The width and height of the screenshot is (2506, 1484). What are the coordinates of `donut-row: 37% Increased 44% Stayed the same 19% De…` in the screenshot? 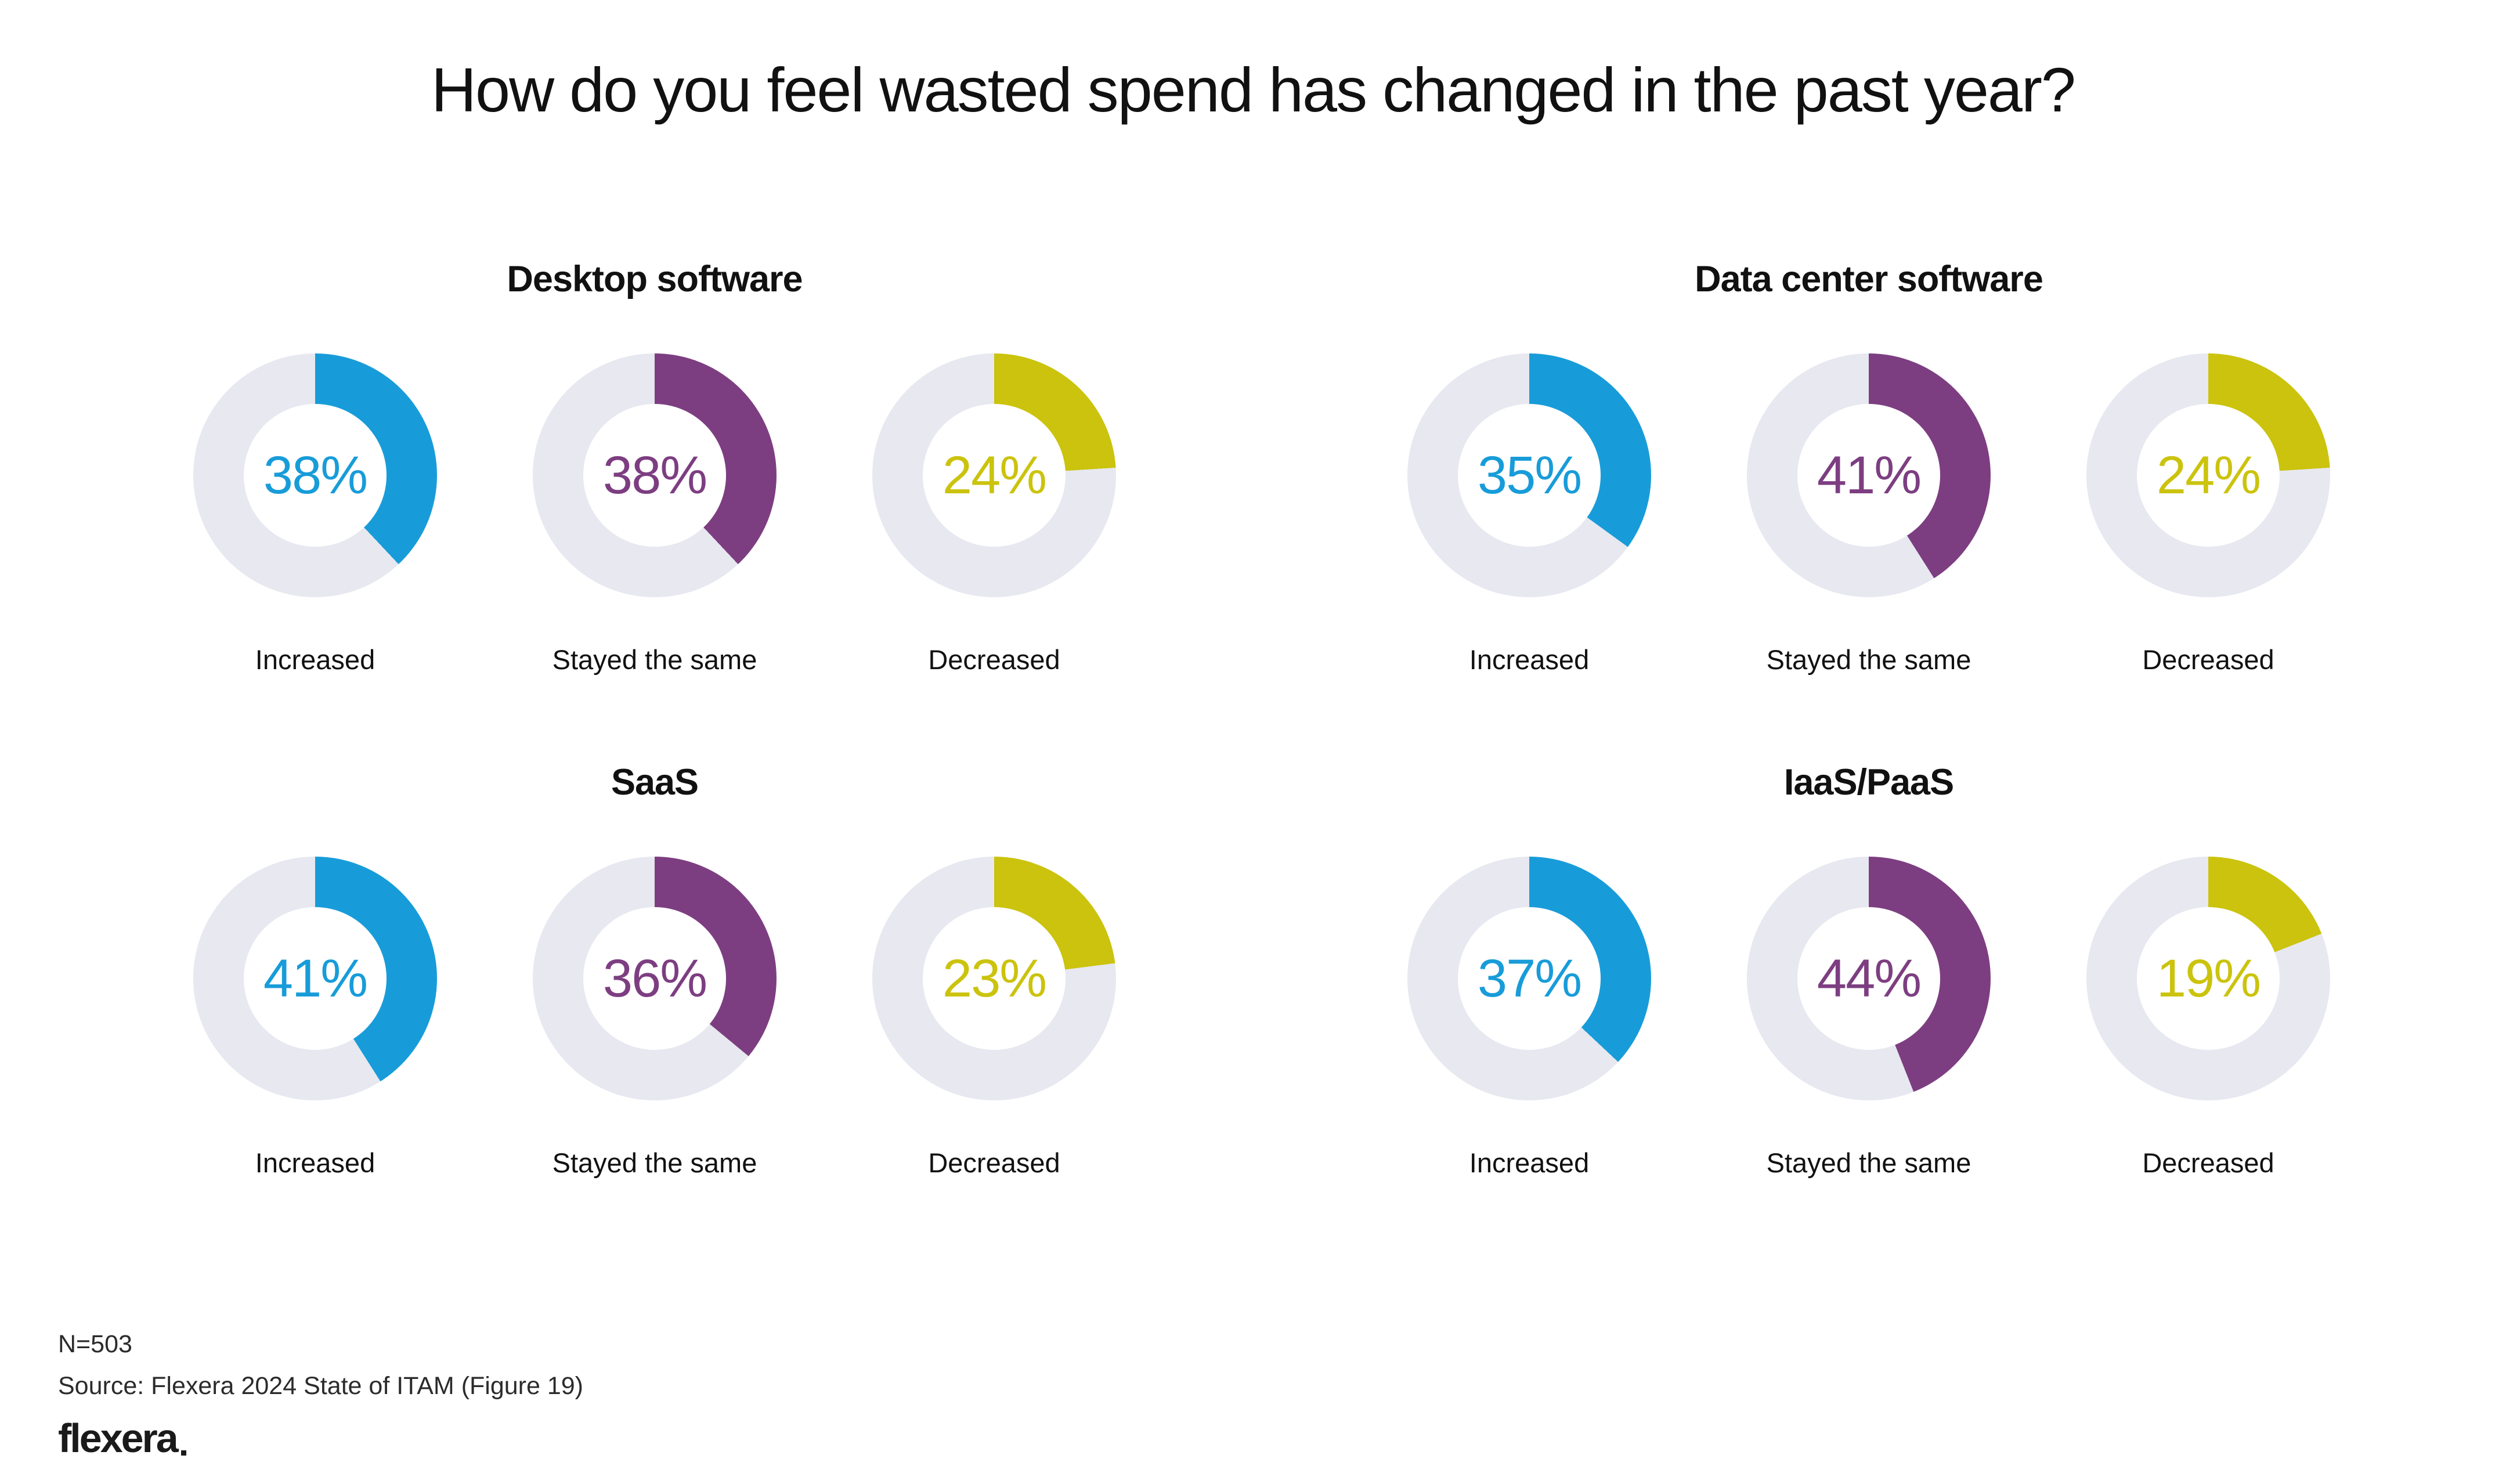 It's located at (1869, 1018).